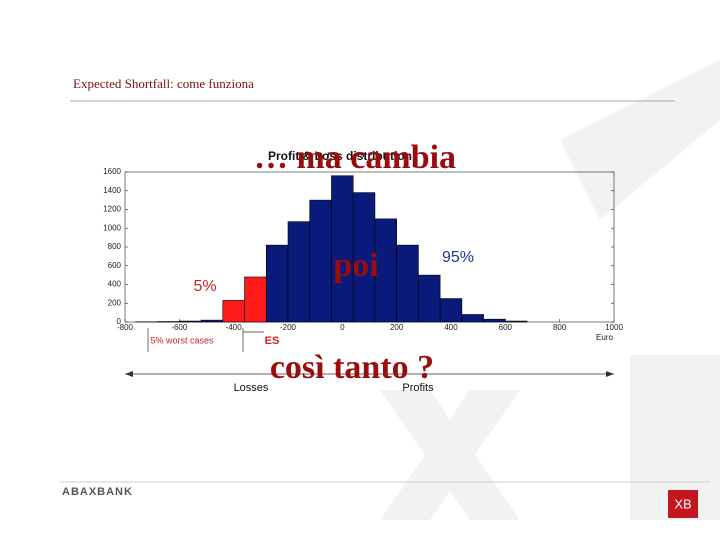 The width and height of the screenshot is (720, 545). What do you see at coordinates (355, 265) in the screenshot?
I see `overlay-text: poi` at bounding box center [355, 265].